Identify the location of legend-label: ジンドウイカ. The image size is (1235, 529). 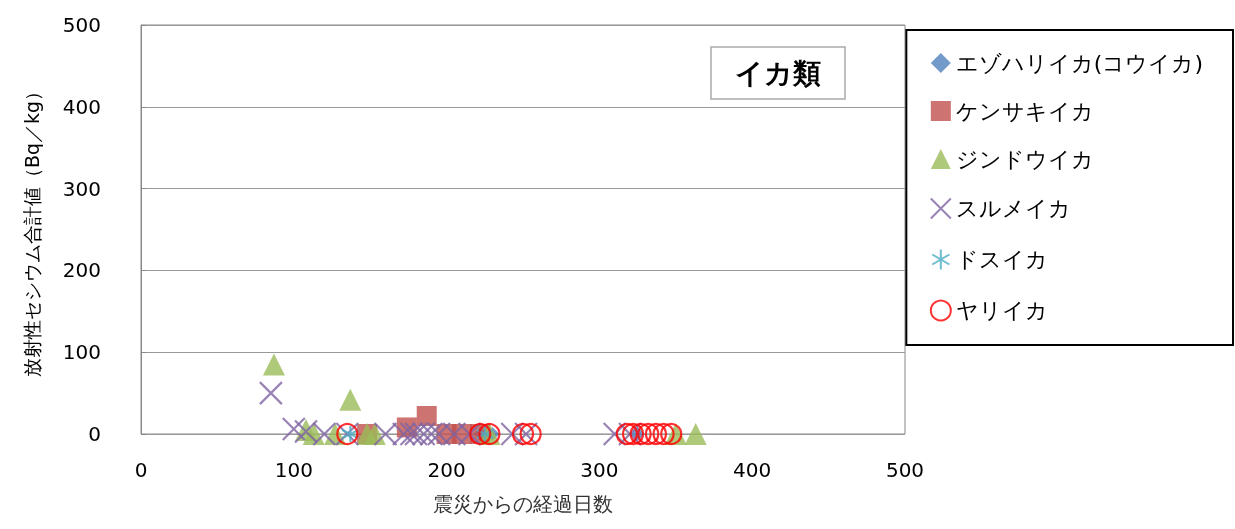
(1024, 159).